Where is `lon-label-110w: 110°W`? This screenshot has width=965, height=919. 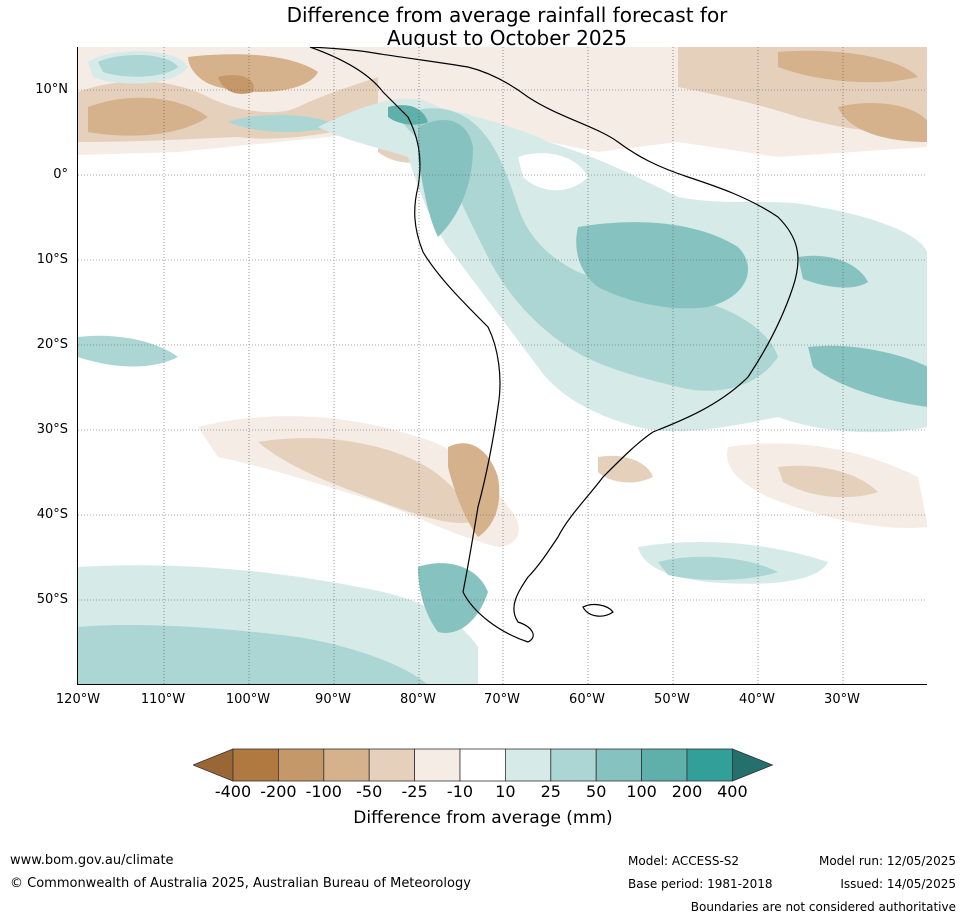
lon-label-110w: 110°W is located at coordinates (163, 699).